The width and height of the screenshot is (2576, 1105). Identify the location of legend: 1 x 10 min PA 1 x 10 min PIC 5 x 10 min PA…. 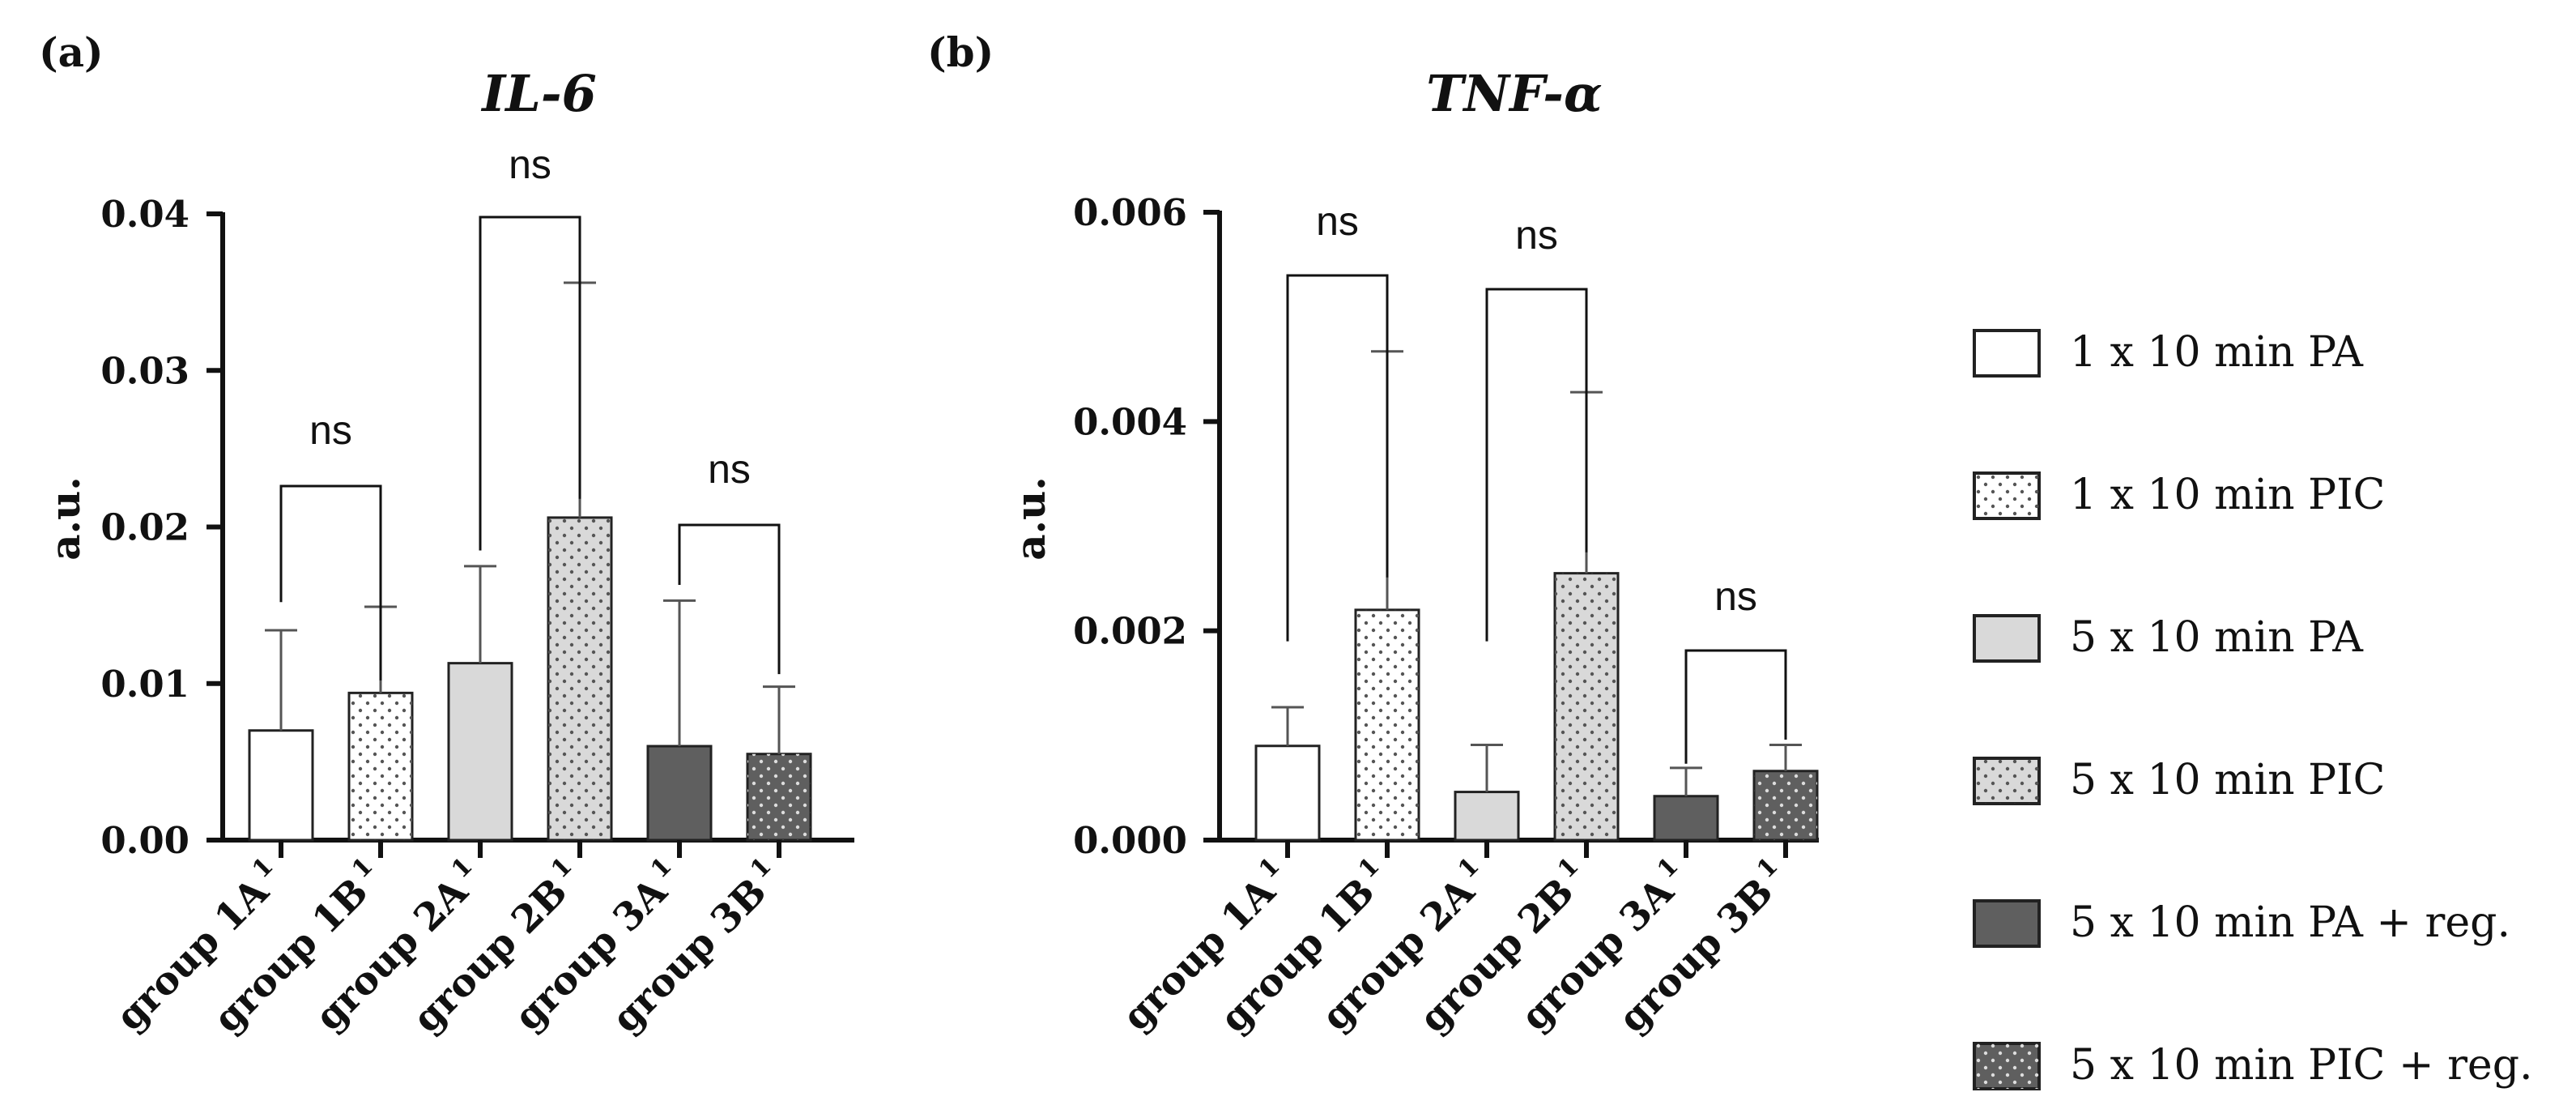
(2253, 709).